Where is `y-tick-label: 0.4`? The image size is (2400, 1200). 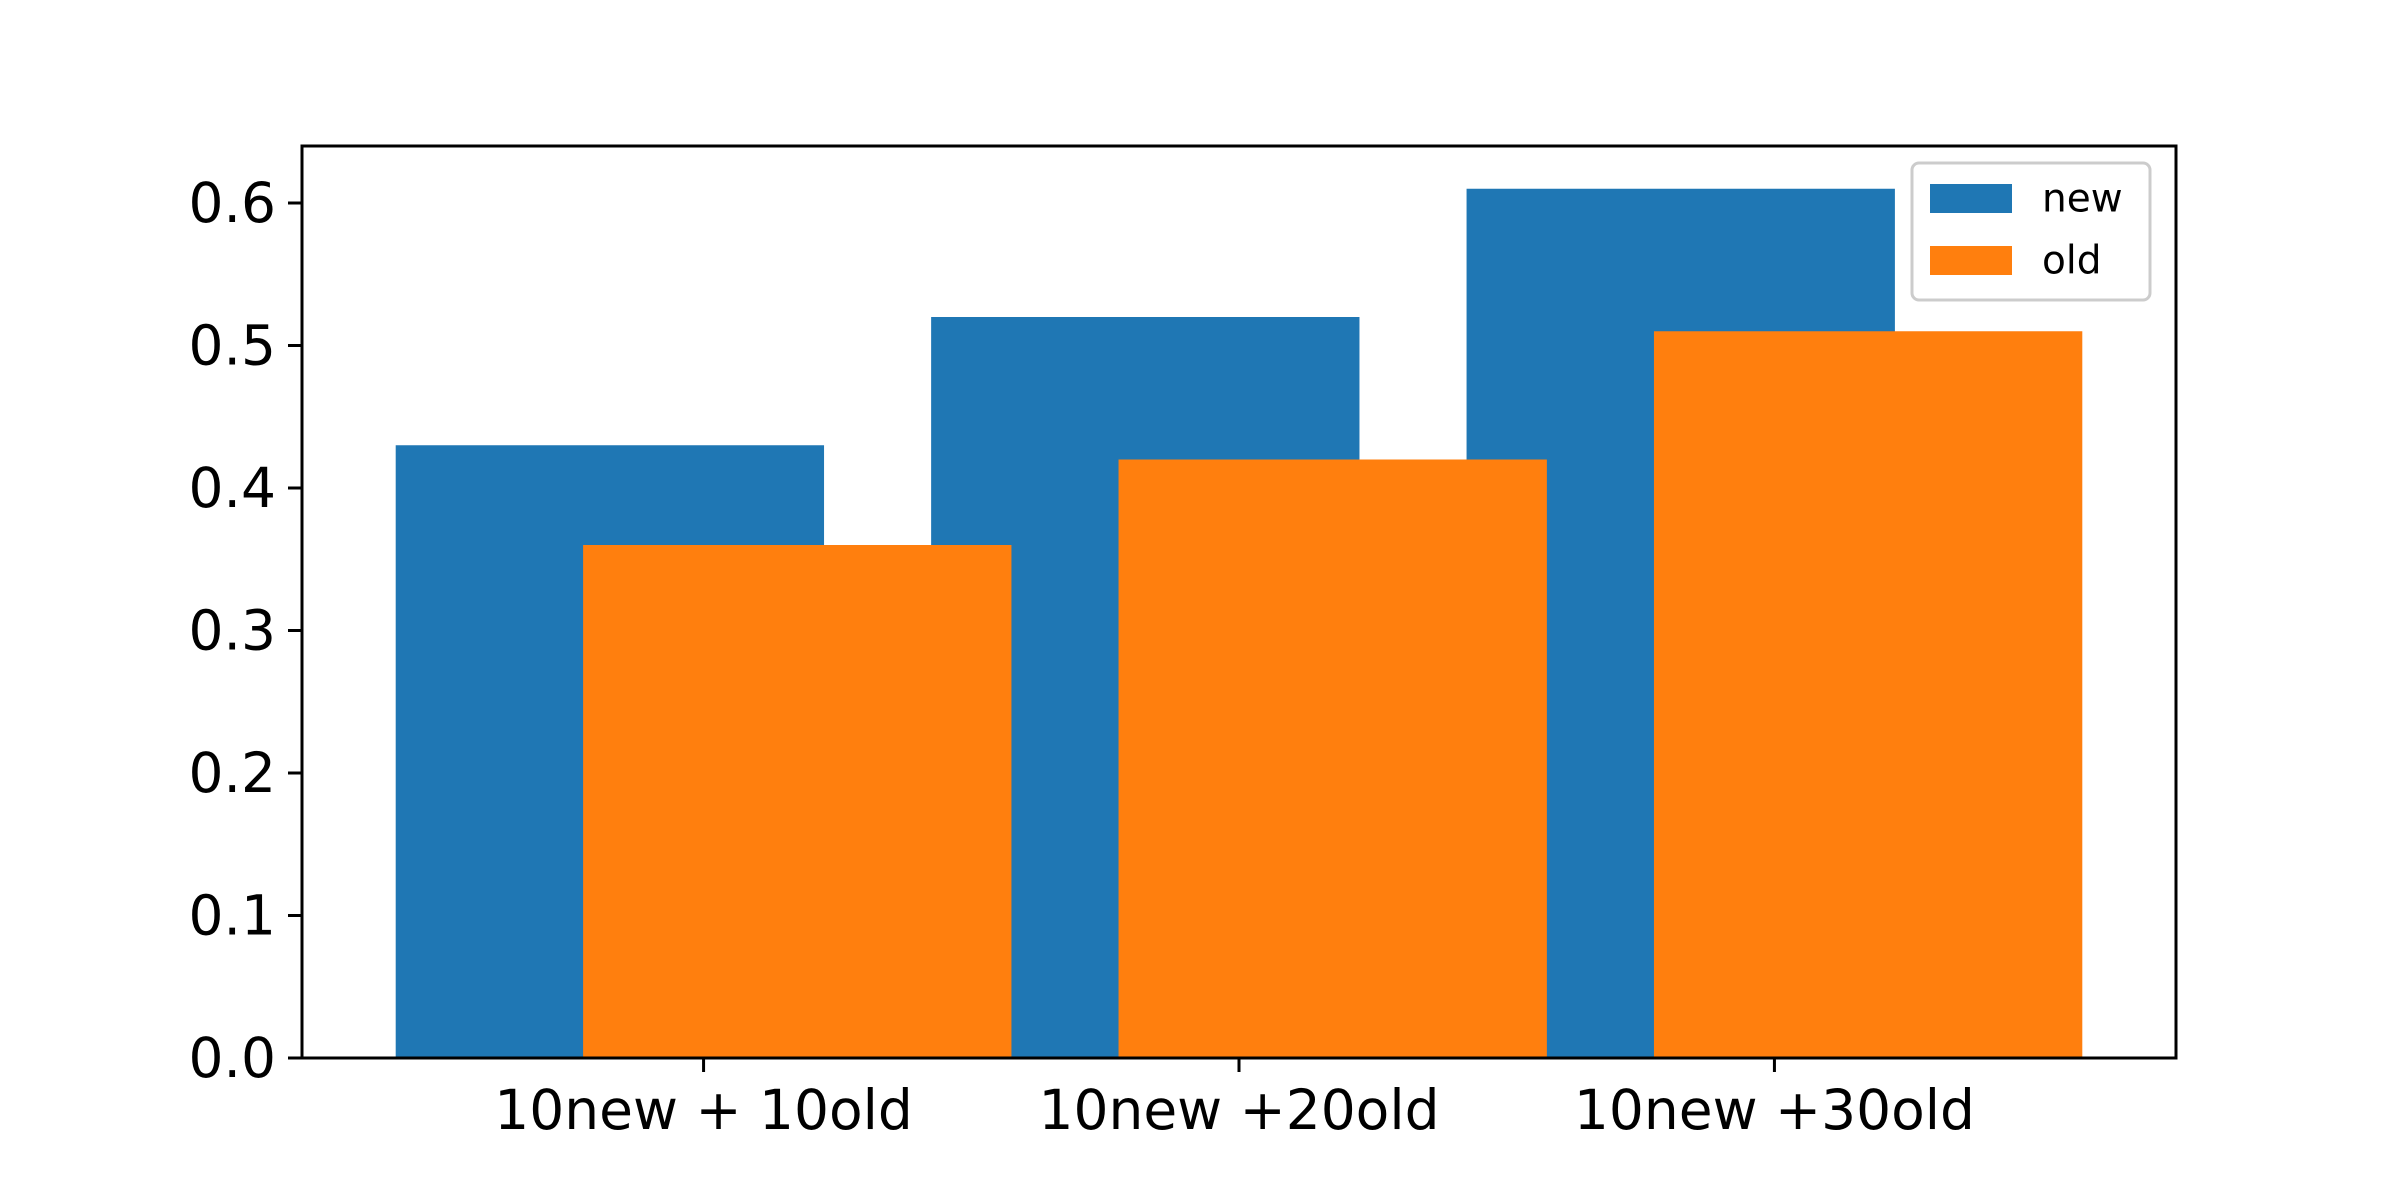
y-tick-label: 0.4 is located at coordinates (232, 488).